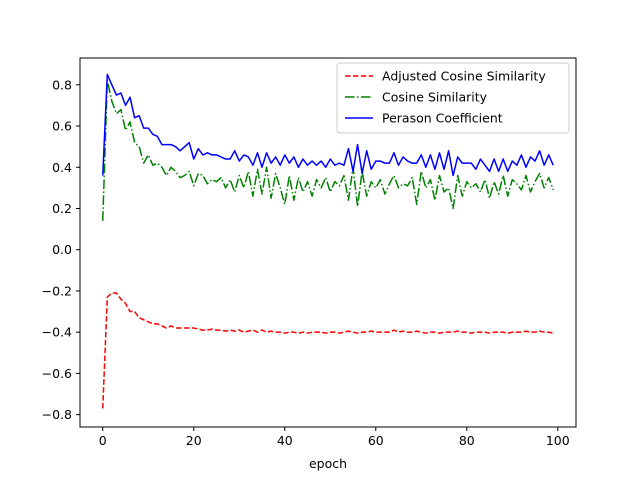 The image size is (640, 480). I want to click on legend-label-2: Perason Coefficient, so click(442, 118).